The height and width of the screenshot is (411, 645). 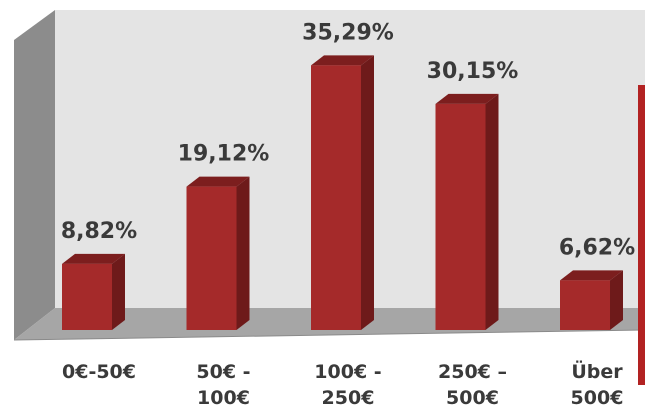 What do you see at coordinates (99, 231) in the screenshot?
I see `data-label: 8,82%` at bounding box center [99, 231].